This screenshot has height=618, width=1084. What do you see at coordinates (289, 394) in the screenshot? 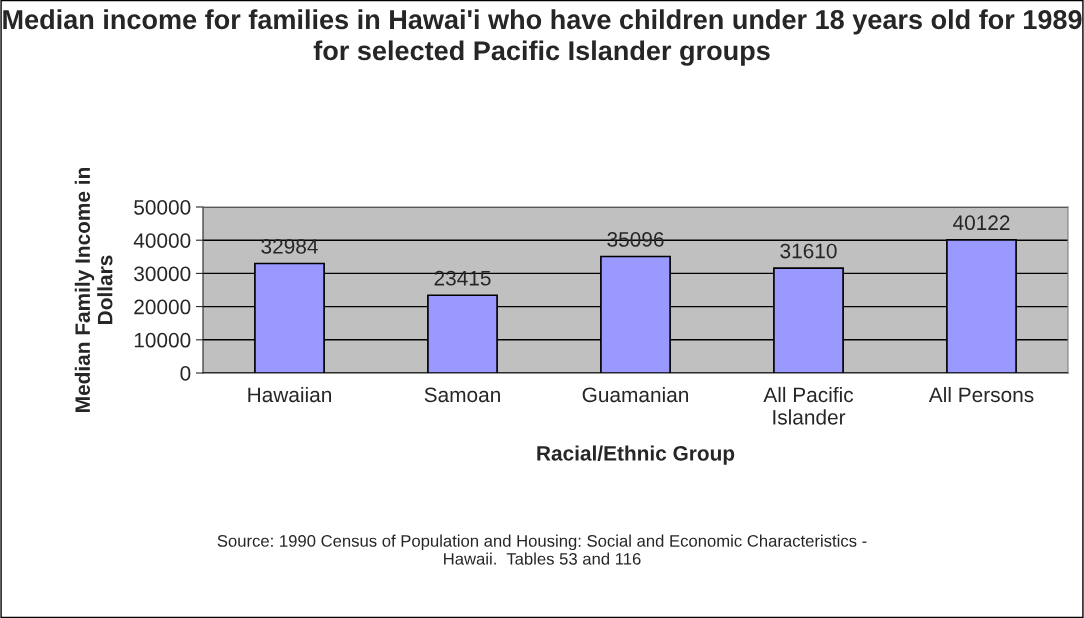
I see `x-tick-label: Hawaiian` at bounding box center [289, 394].